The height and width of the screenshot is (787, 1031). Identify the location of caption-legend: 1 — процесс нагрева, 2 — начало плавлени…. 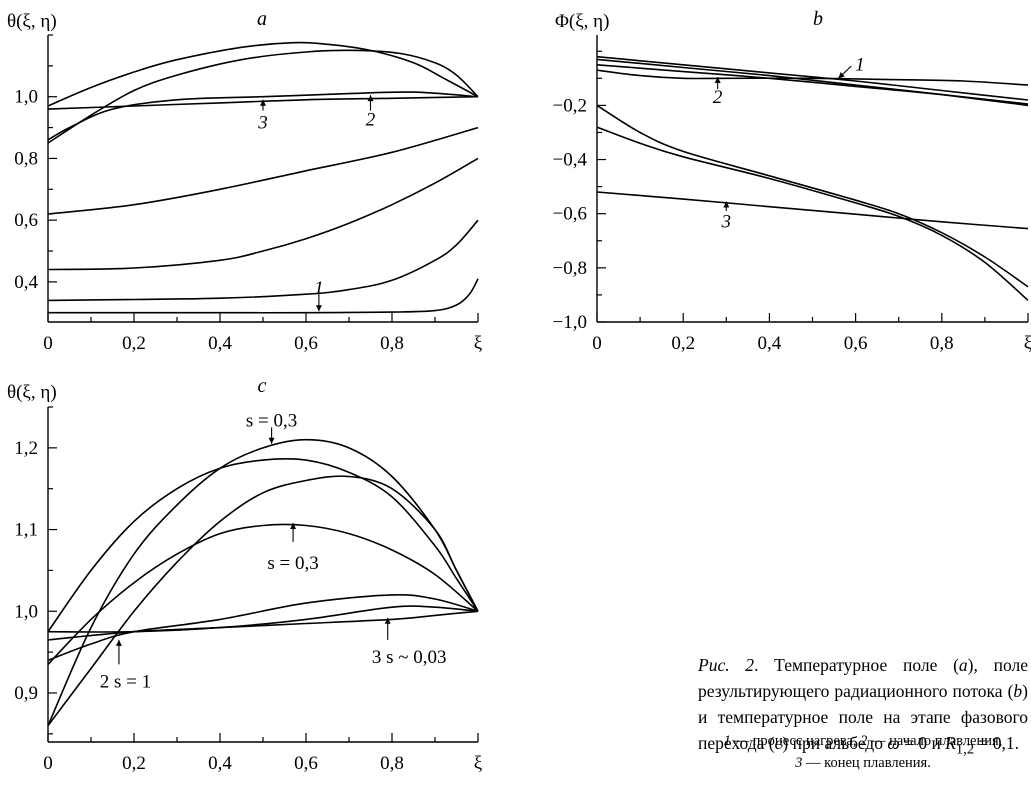
(863, 752).